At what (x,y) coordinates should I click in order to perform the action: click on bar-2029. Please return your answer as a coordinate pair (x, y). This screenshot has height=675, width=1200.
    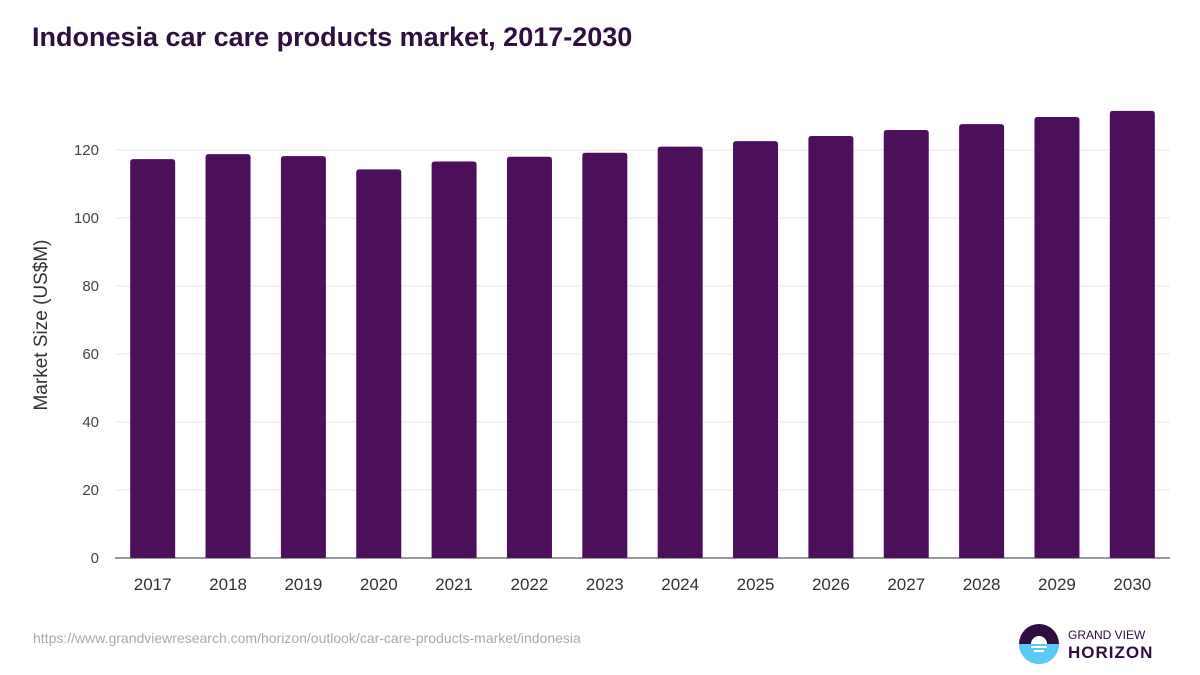
    Looking at the image, I should click on (1057, 338).